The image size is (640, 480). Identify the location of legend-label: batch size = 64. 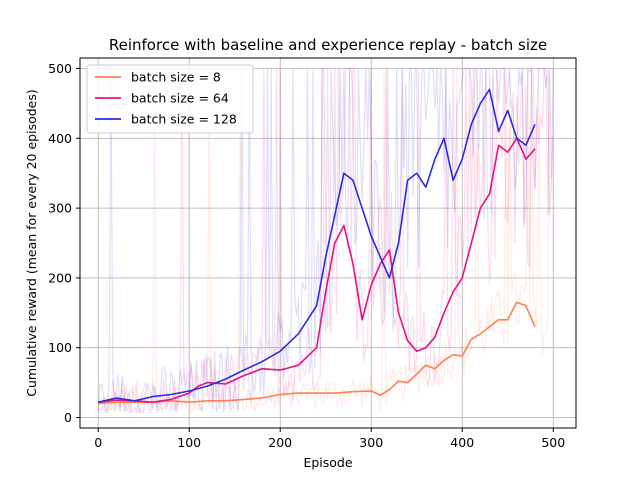
(180, 98).